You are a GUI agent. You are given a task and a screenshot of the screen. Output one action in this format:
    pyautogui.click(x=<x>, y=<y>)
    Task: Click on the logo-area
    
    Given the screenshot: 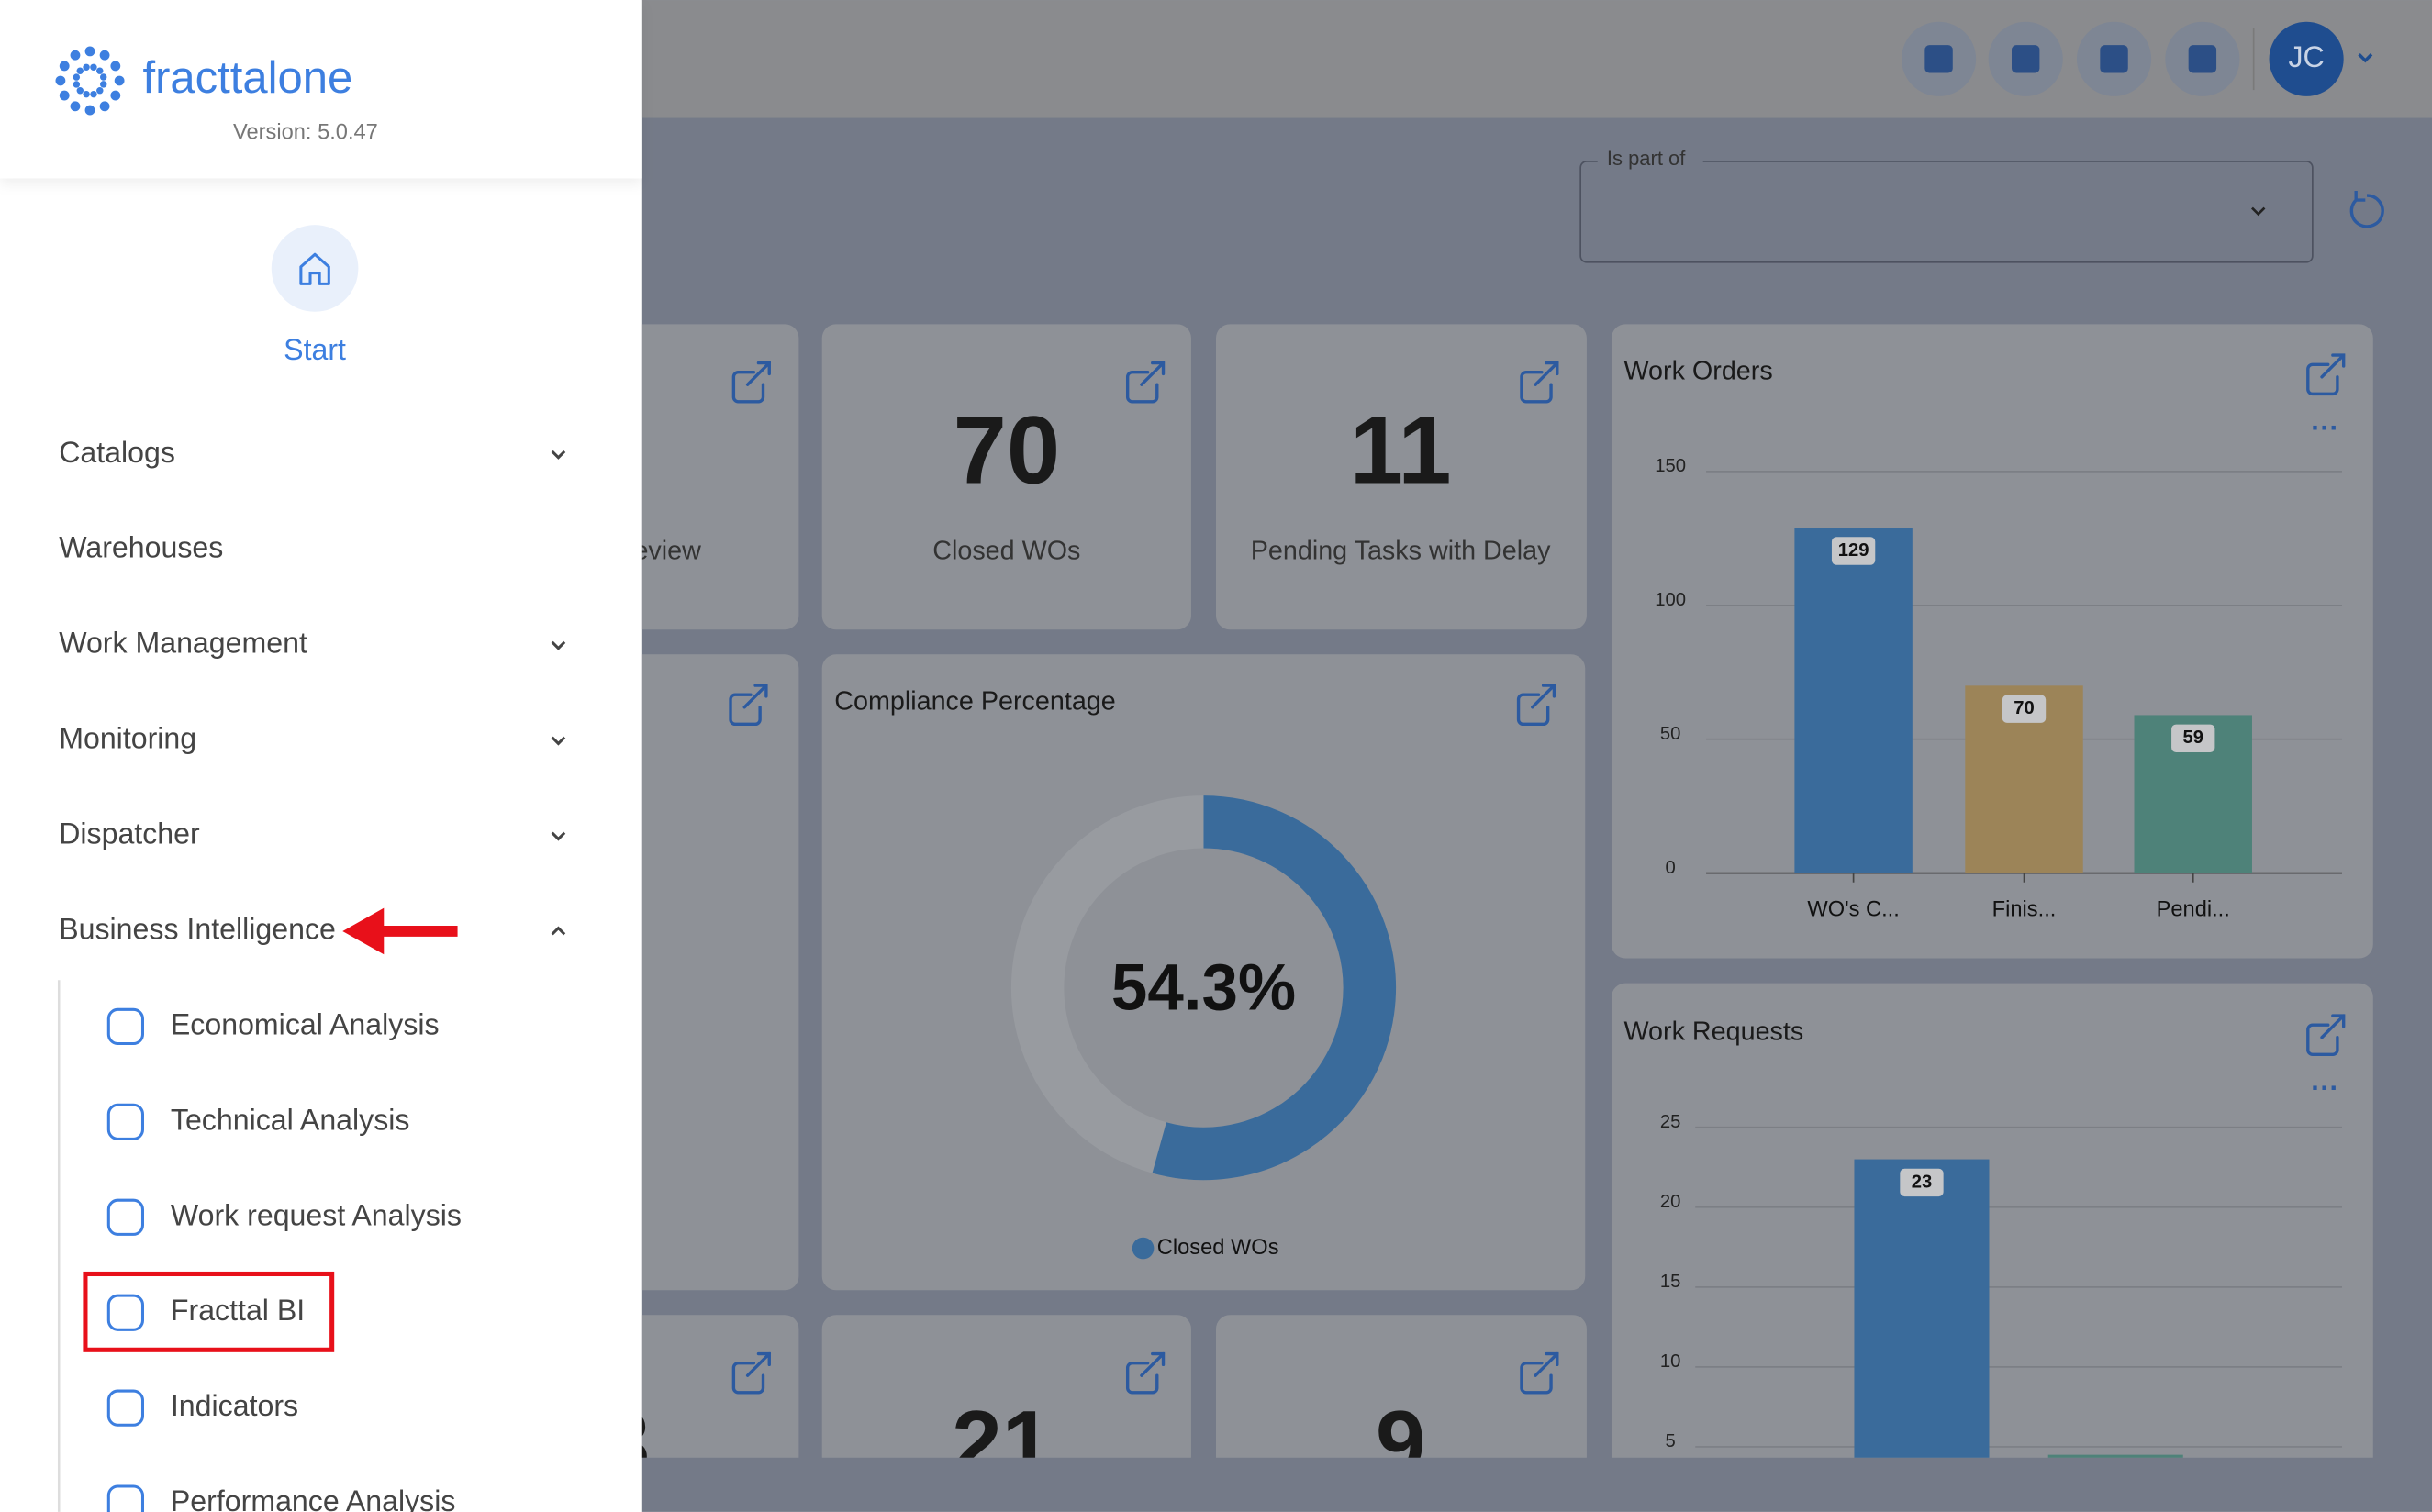 What is the action you would take?
    pyautogui.click(x=321, y=90)
    